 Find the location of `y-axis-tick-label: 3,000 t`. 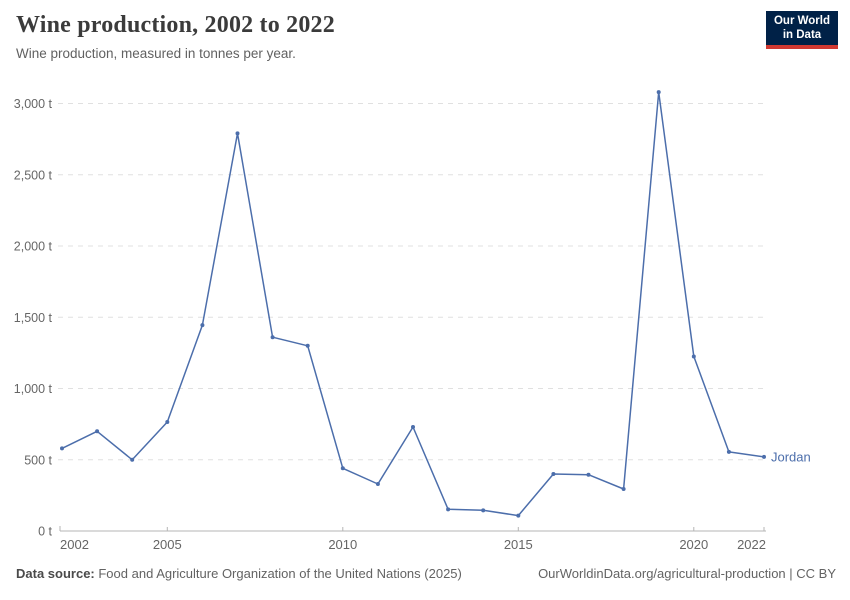

y-axis-tick-label: 3,000 t is located at coordinates (33, 104).